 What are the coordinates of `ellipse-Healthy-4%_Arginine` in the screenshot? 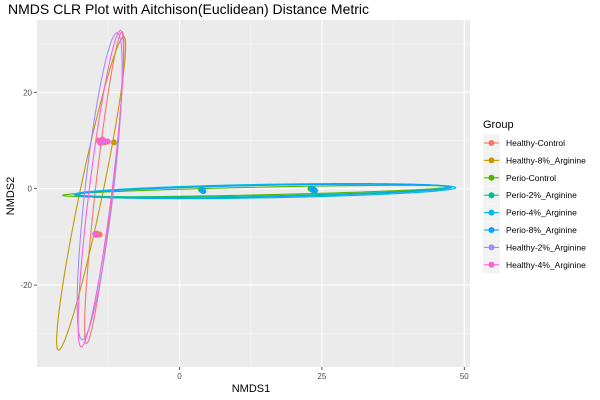 It's located at (101, 188).